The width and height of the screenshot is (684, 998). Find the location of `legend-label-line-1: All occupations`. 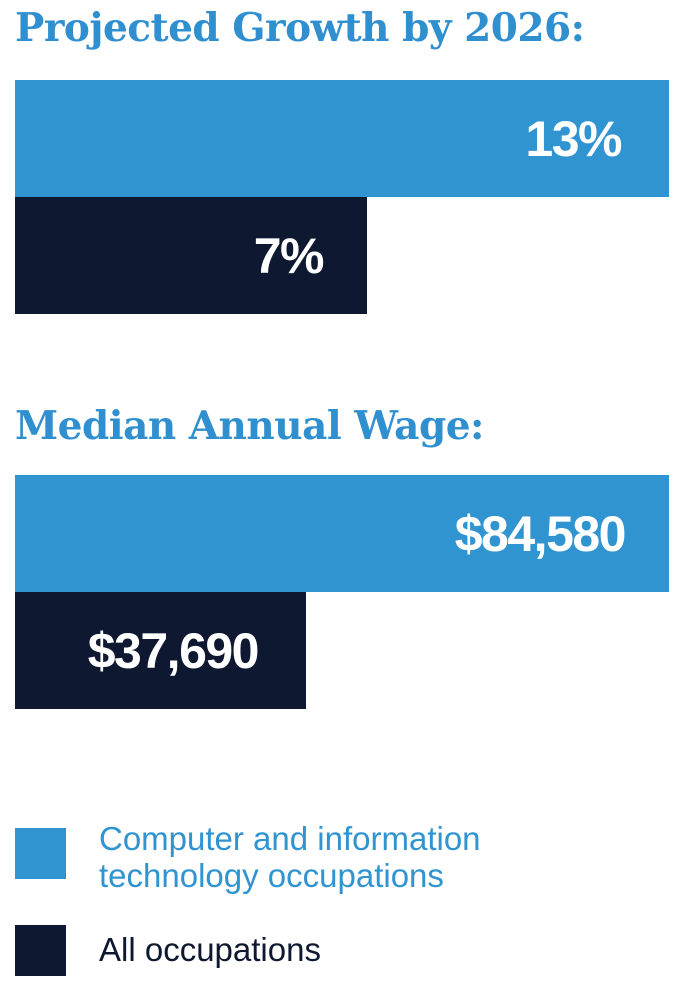

legend-label-line-1: All occupations is located at coordinates (210, 949).